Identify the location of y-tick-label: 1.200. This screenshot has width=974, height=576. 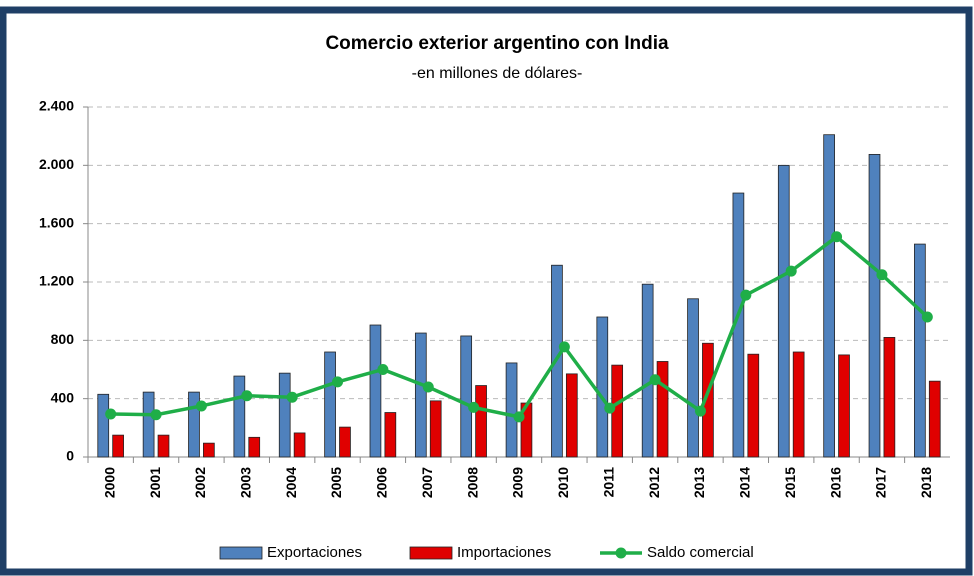
(56, 281).